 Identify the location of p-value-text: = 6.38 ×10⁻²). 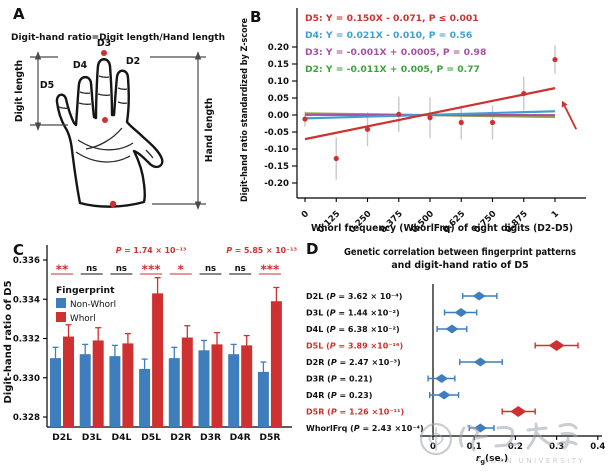
(368, 329).